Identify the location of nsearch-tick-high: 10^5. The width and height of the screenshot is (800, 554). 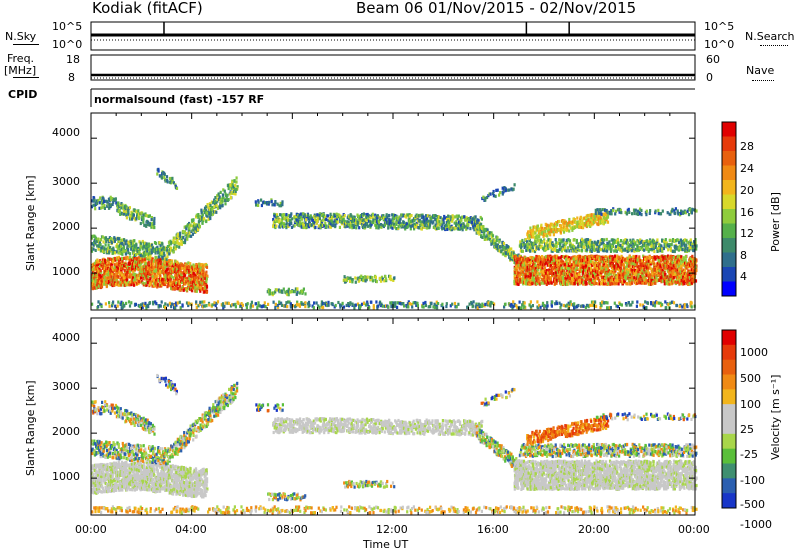
(719, 26).